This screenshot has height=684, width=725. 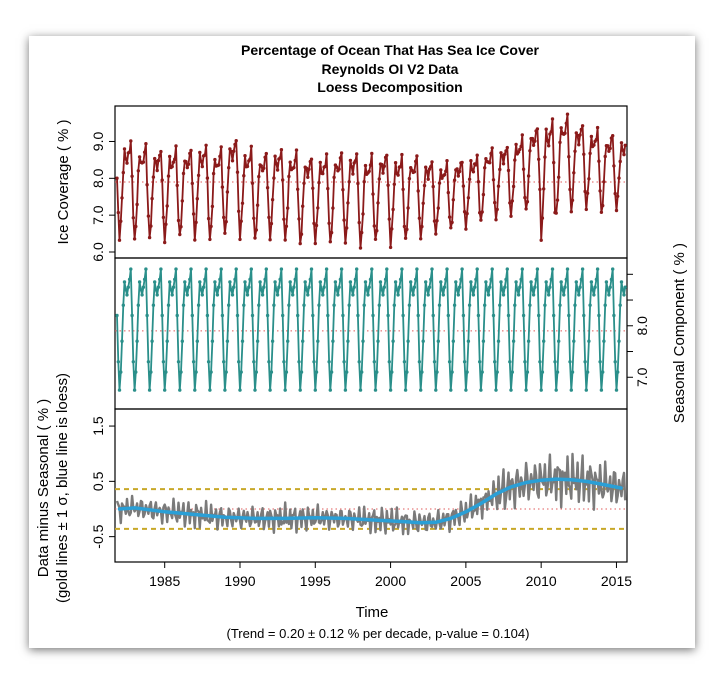 I want to click on x-axis-label: Time, so click(x=372, y=612).